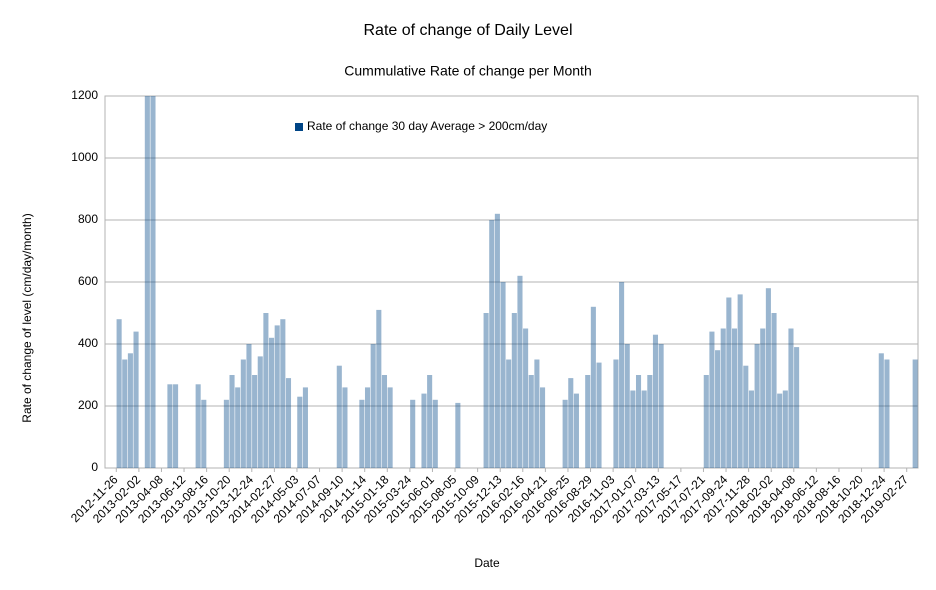 Image resolution: width=936 pixels, height=590 pixels. Describe the element at coordinates (27, 317) in the screenshot. I see `y-axis-label: Rate of change of level (cm/day/month)` at that location.